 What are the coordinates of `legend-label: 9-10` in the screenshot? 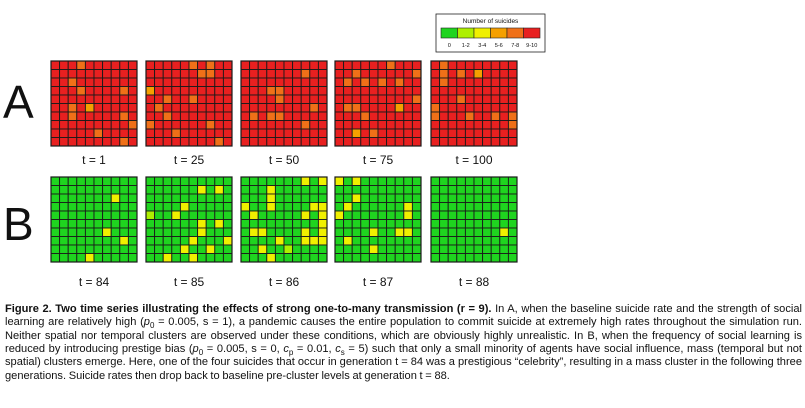 It's located at (531, 46).